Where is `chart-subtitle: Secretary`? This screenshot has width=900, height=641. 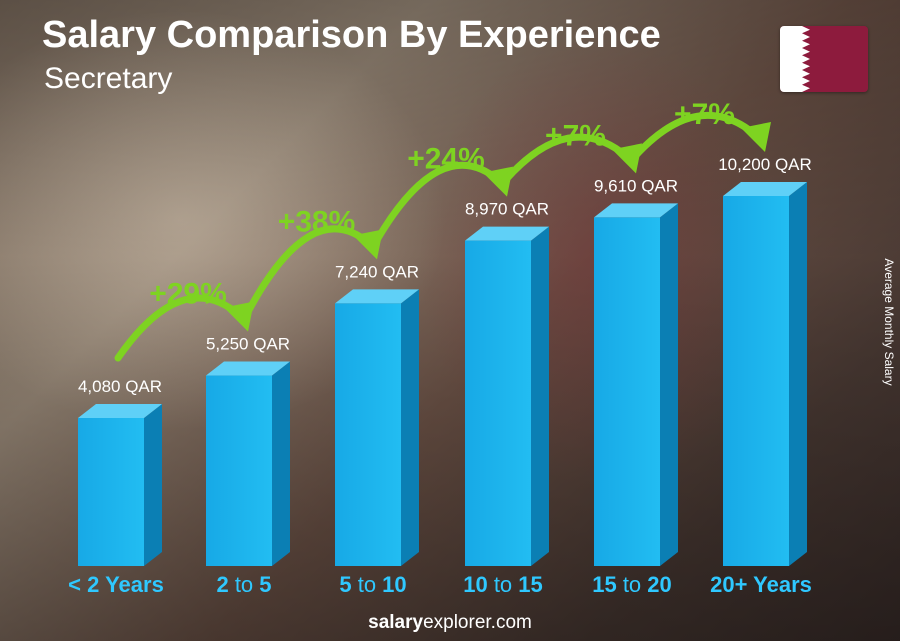
chart-subtitle: Secretary is located at coordinates (108, 78).